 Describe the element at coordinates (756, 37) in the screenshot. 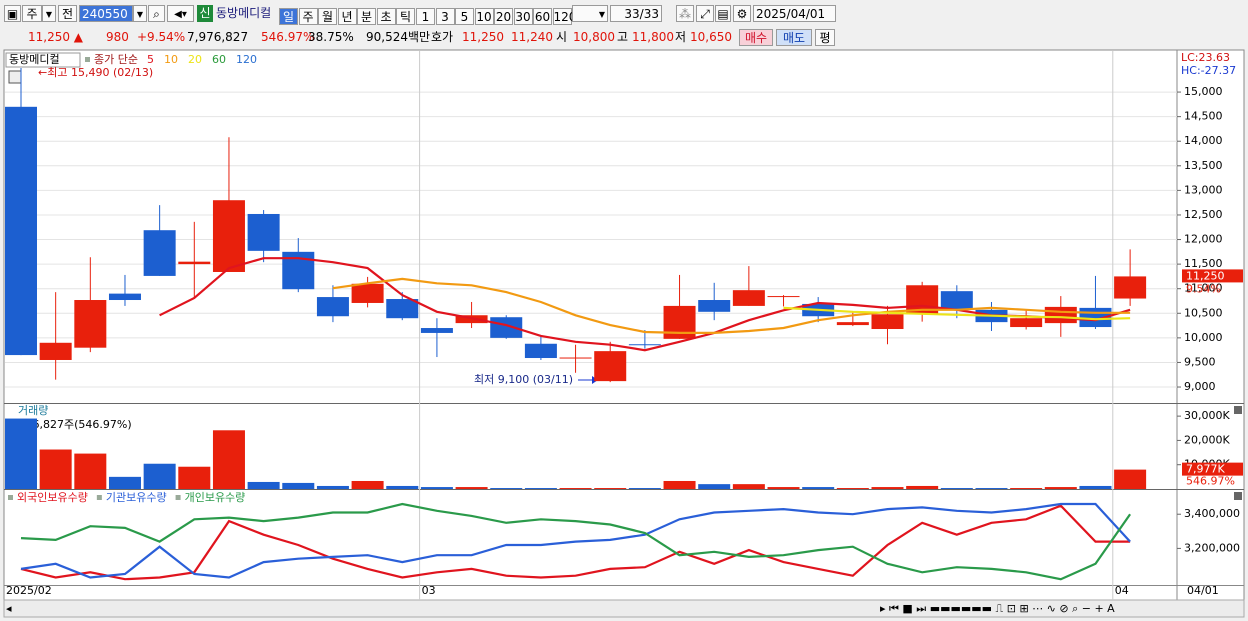

I see `buy-button: 매수` at that location.